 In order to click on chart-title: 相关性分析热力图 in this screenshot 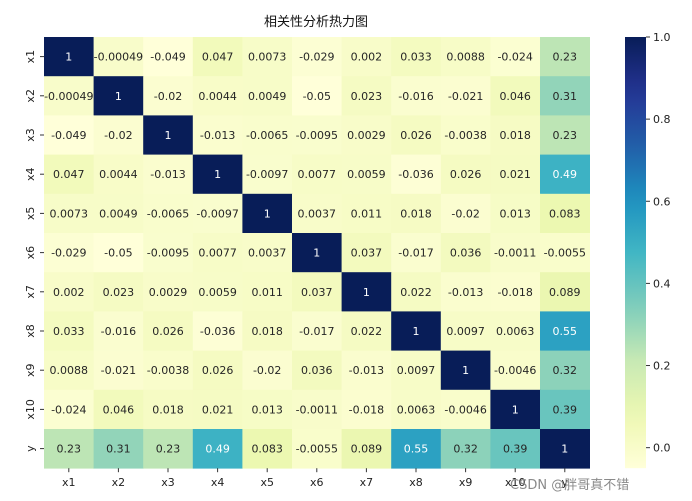, I will do `click(316, 22)`.